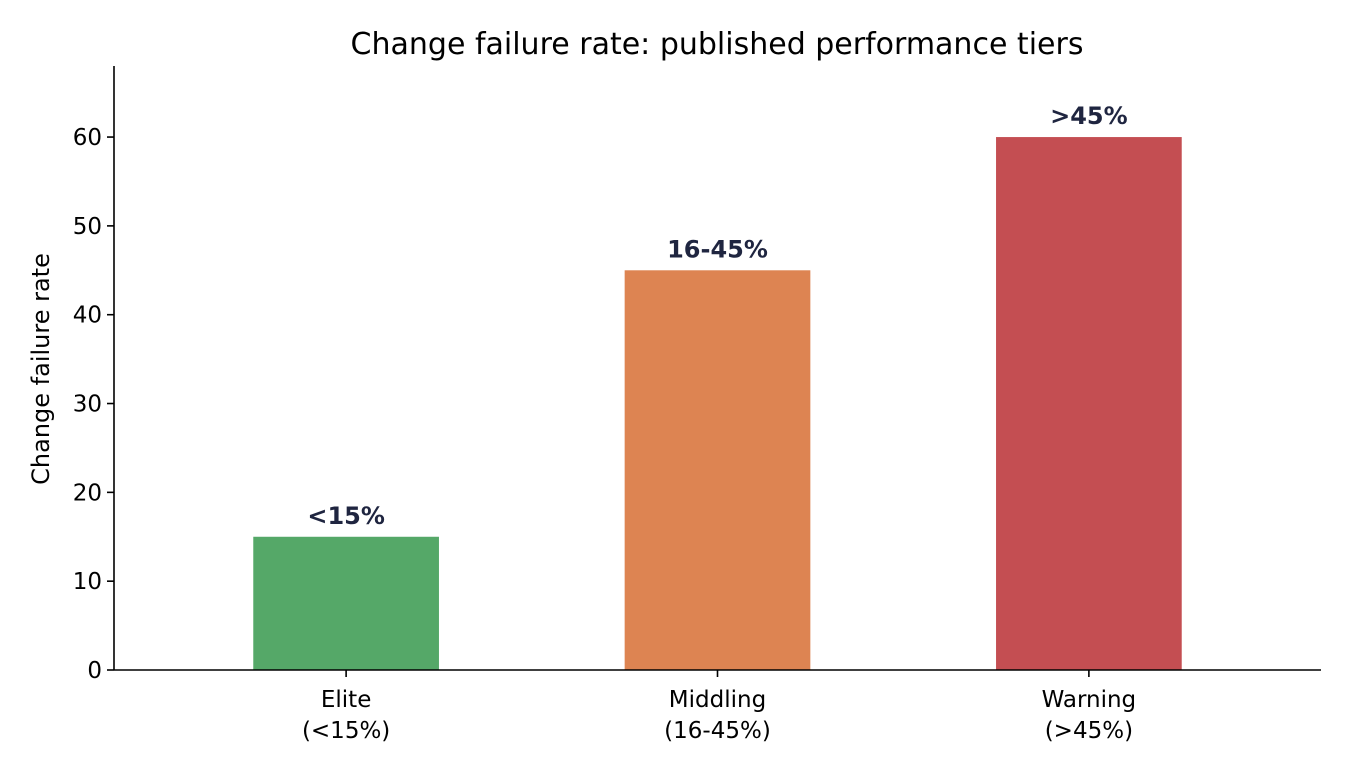 Image resolution: width=1350 pixels, height=780 pixels. Describe the element at coordinates (346, 715) in the screenshot. I see `x-tick-label: Elite (<15%)` at that location.